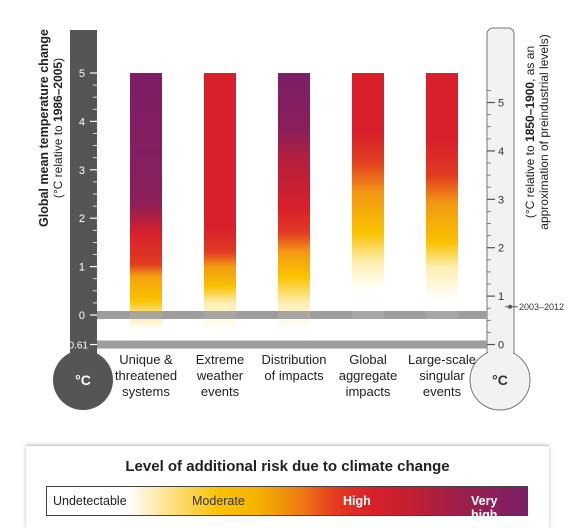 Image resolution: width=568 pixels, height=528 pixels. Describe the element at coordinates (484, 508) in the screenshot. I see `legend-label-very-high: Very high` at that location.